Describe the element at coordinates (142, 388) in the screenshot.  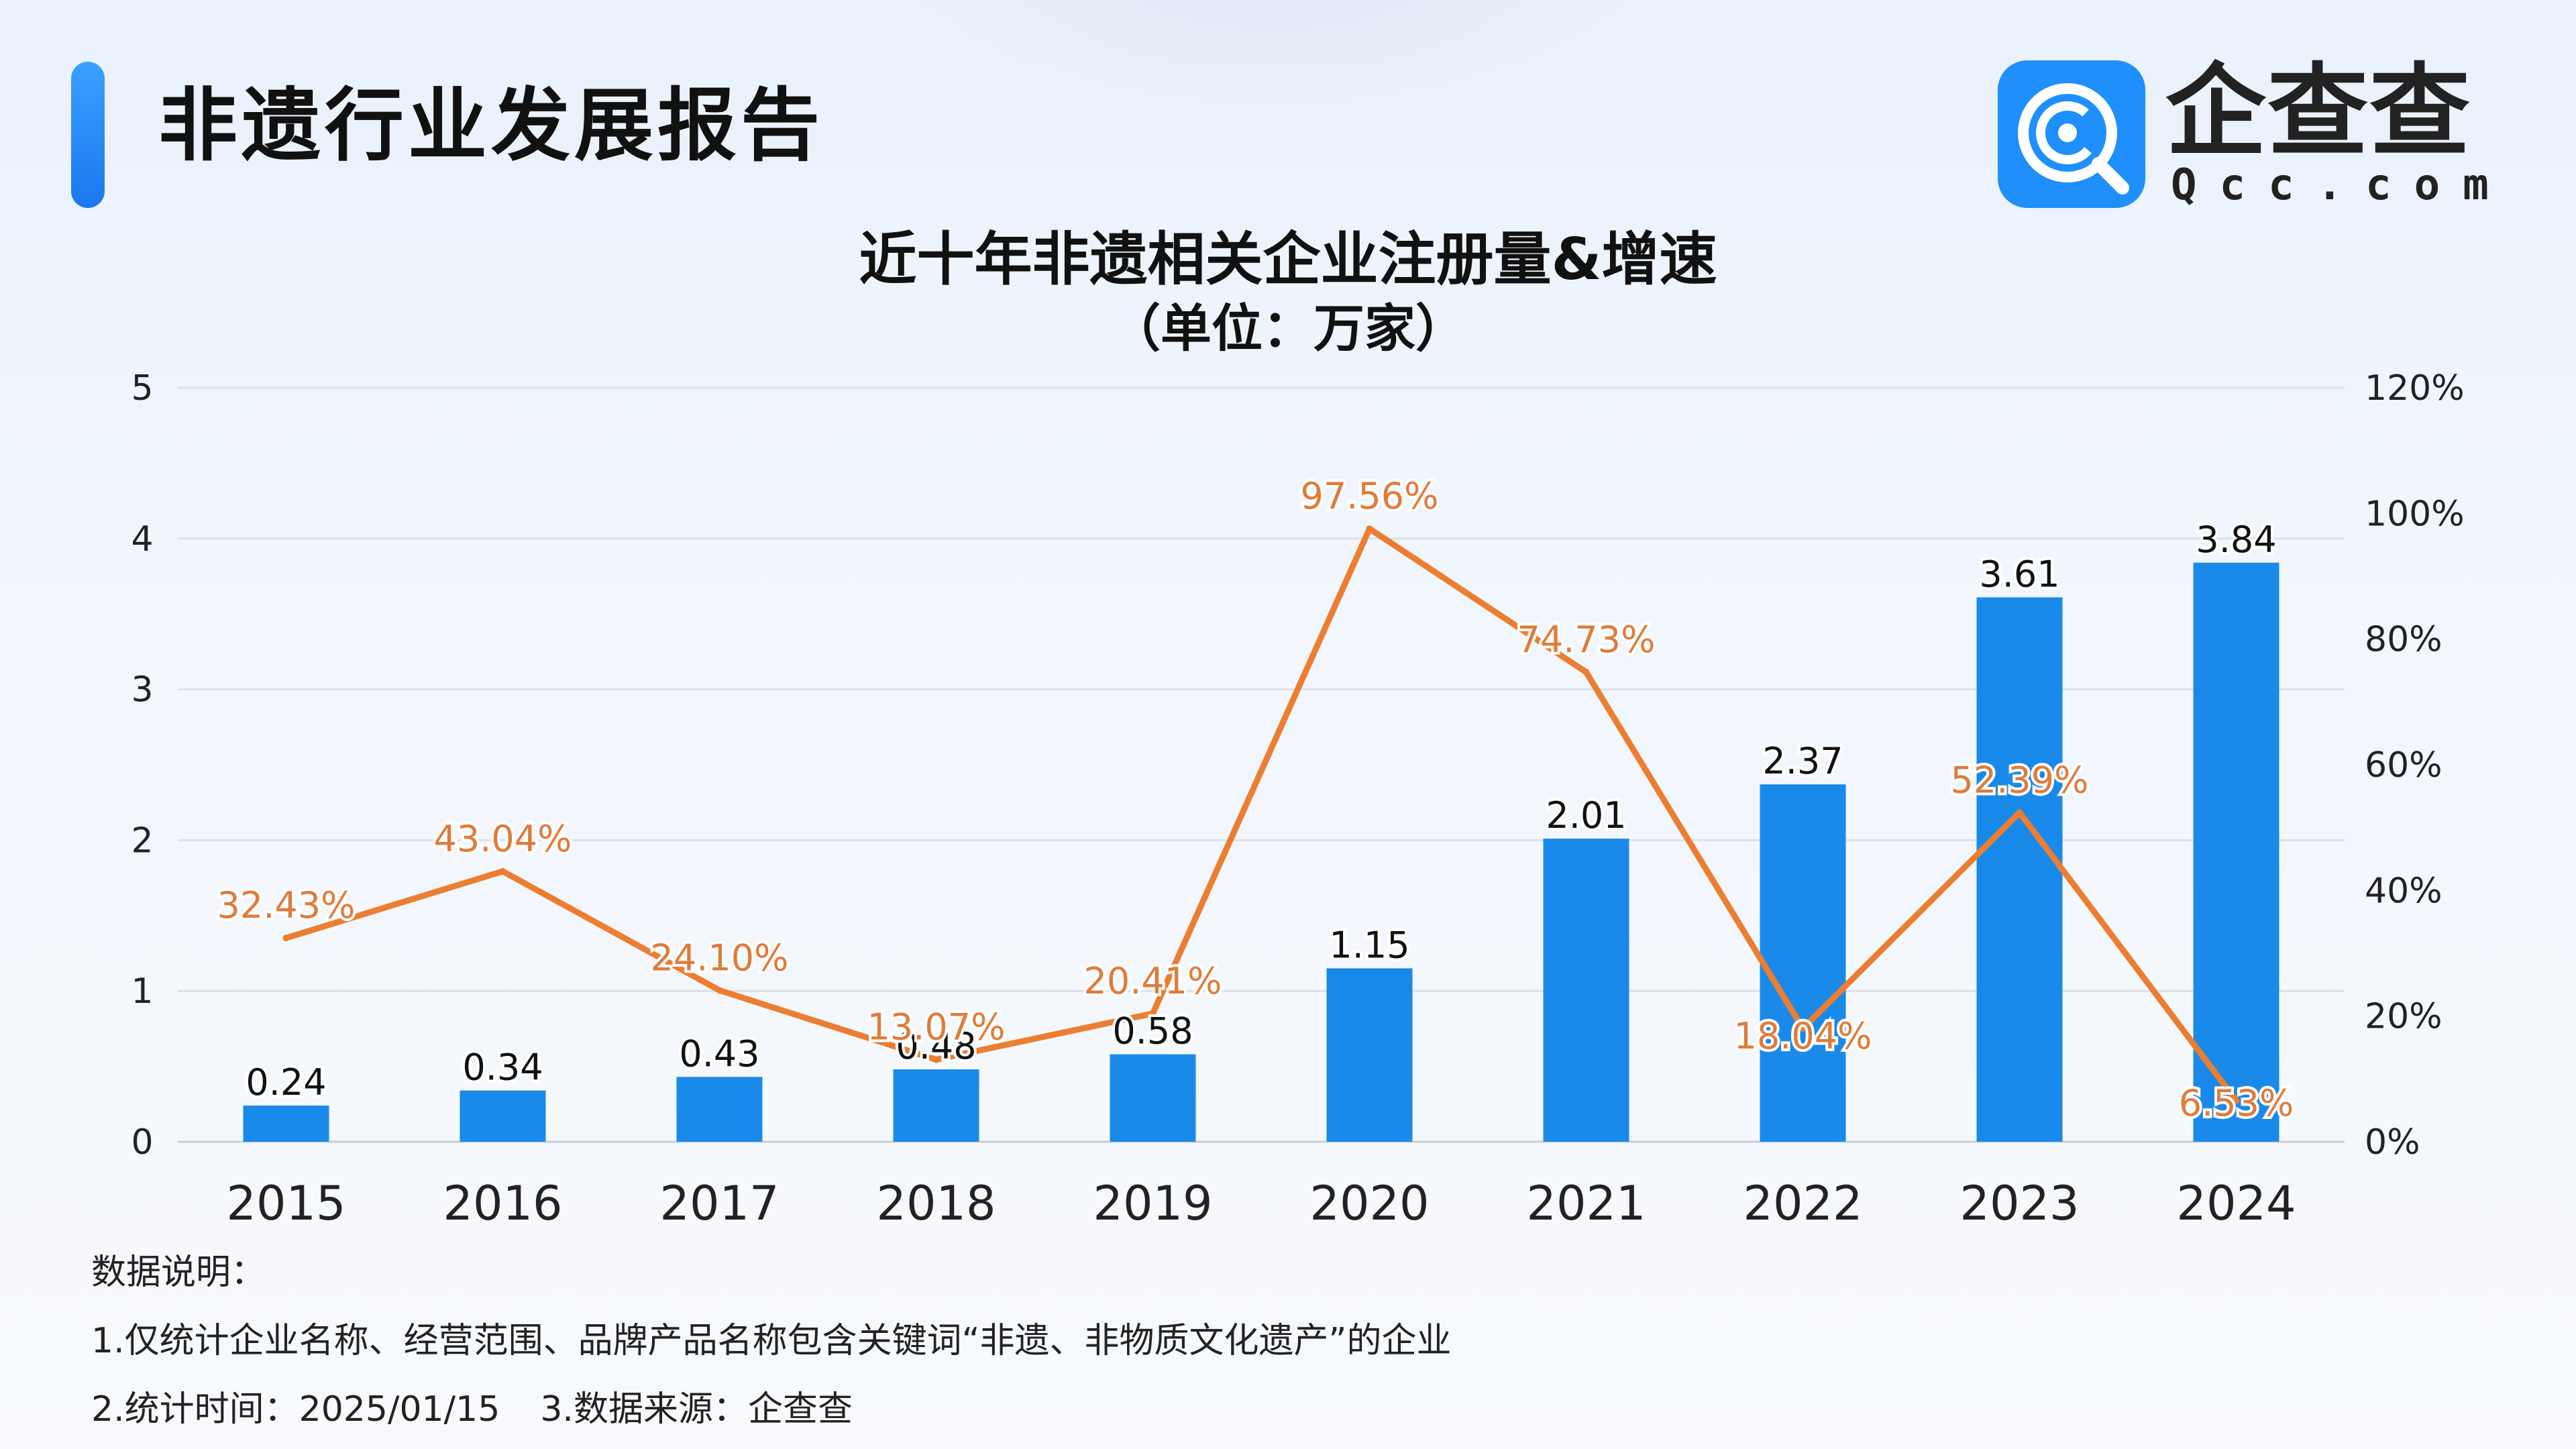
I see `y-left-tick-label: 5` at that location.